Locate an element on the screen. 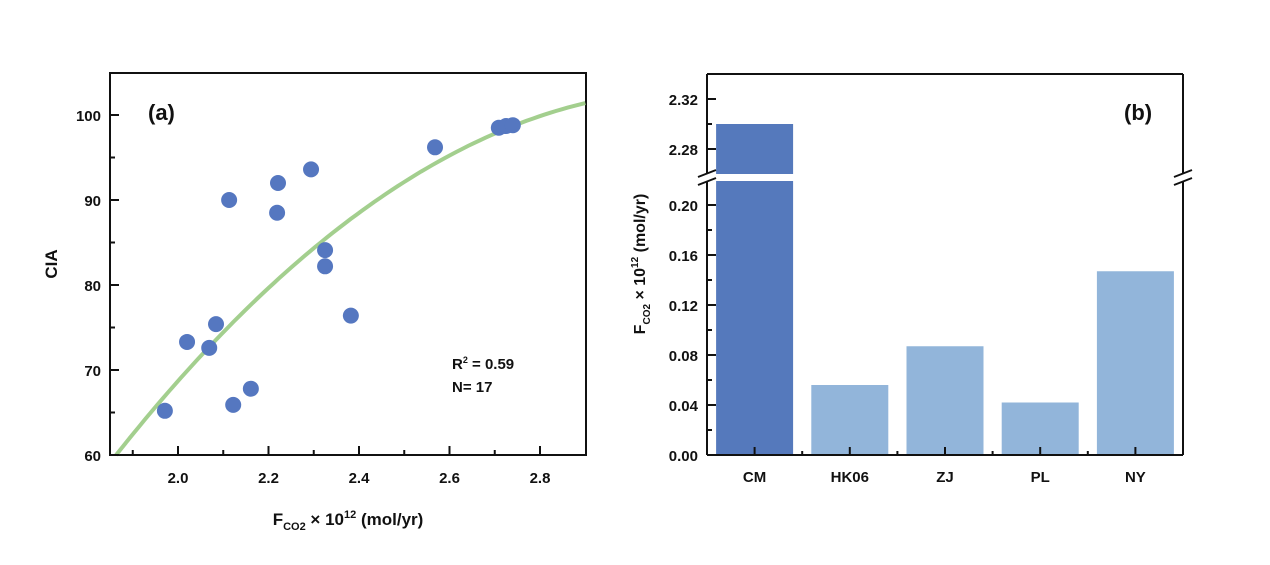  y-tick-label-b: 0.04 is located at coordinates (684, 406).